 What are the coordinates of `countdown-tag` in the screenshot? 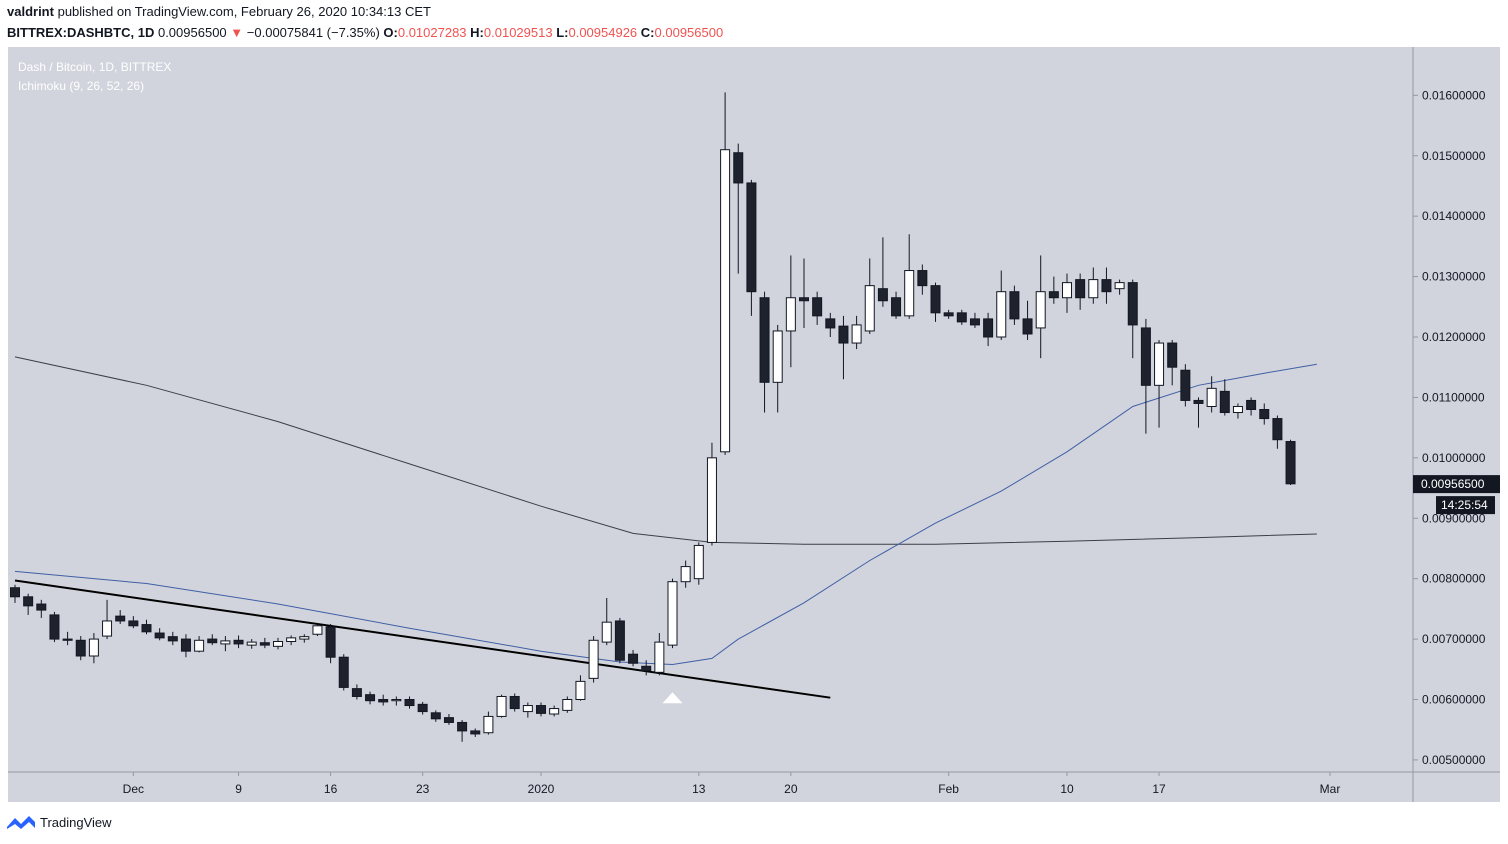 It's located at (1465, 505).